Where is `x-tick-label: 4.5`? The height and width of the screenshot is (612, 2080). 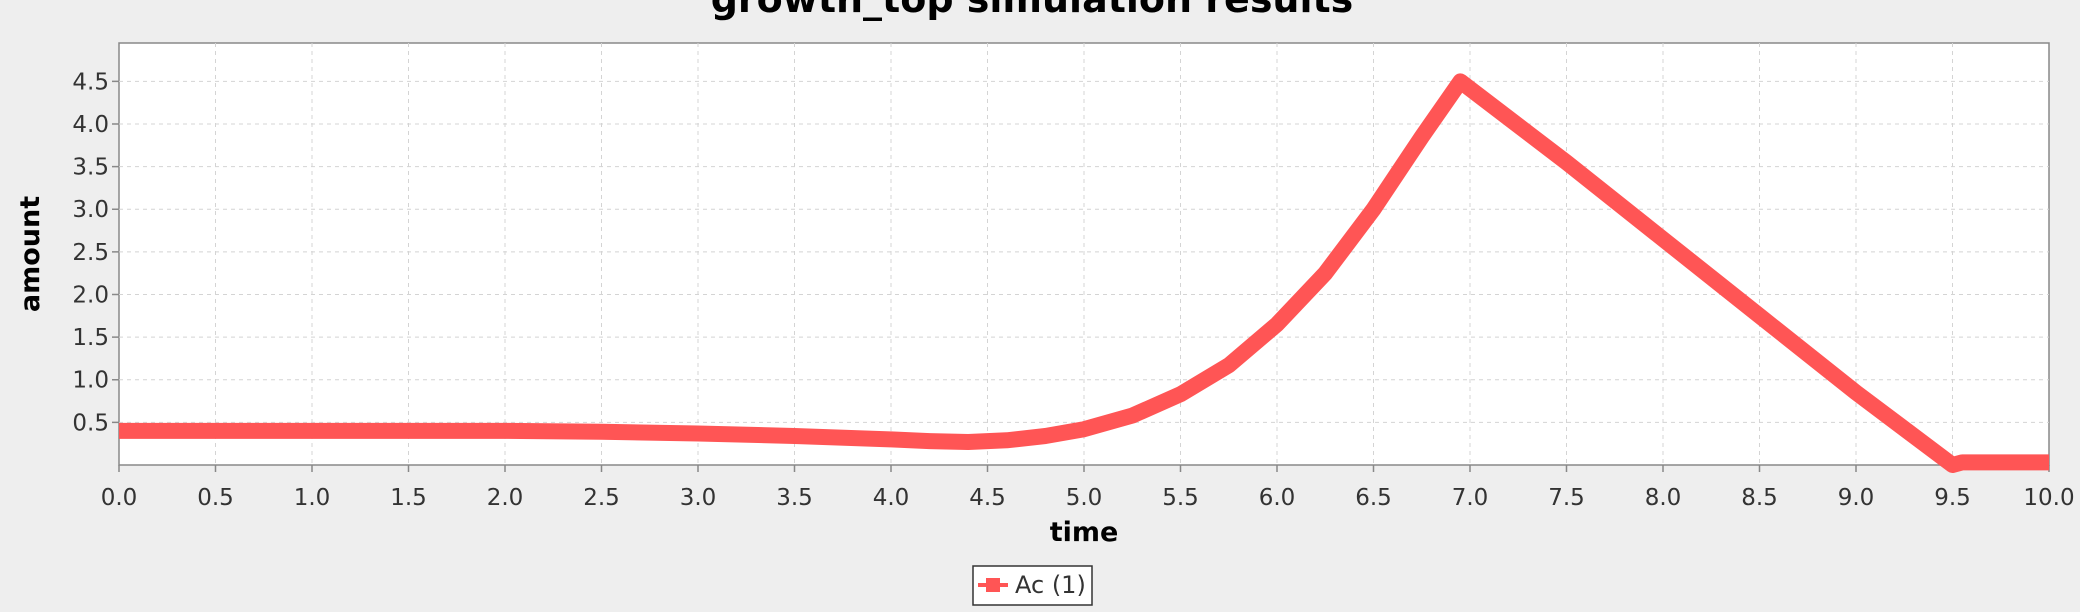
x-tick-label: 4.5 is located at coordinates (987, 498).